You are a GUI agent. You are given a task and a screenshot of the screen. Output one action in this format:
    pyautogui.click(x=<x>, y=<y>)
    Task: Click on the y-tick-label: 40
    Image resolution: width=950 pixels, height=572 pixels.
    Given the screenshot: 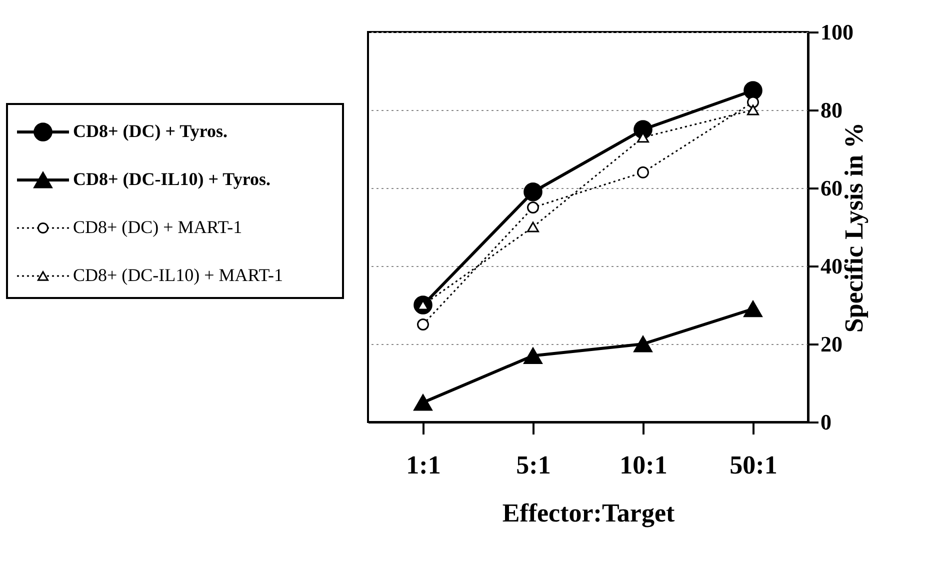 What is the action you would take?
    pyautogui.click(x=831, y=266)
    